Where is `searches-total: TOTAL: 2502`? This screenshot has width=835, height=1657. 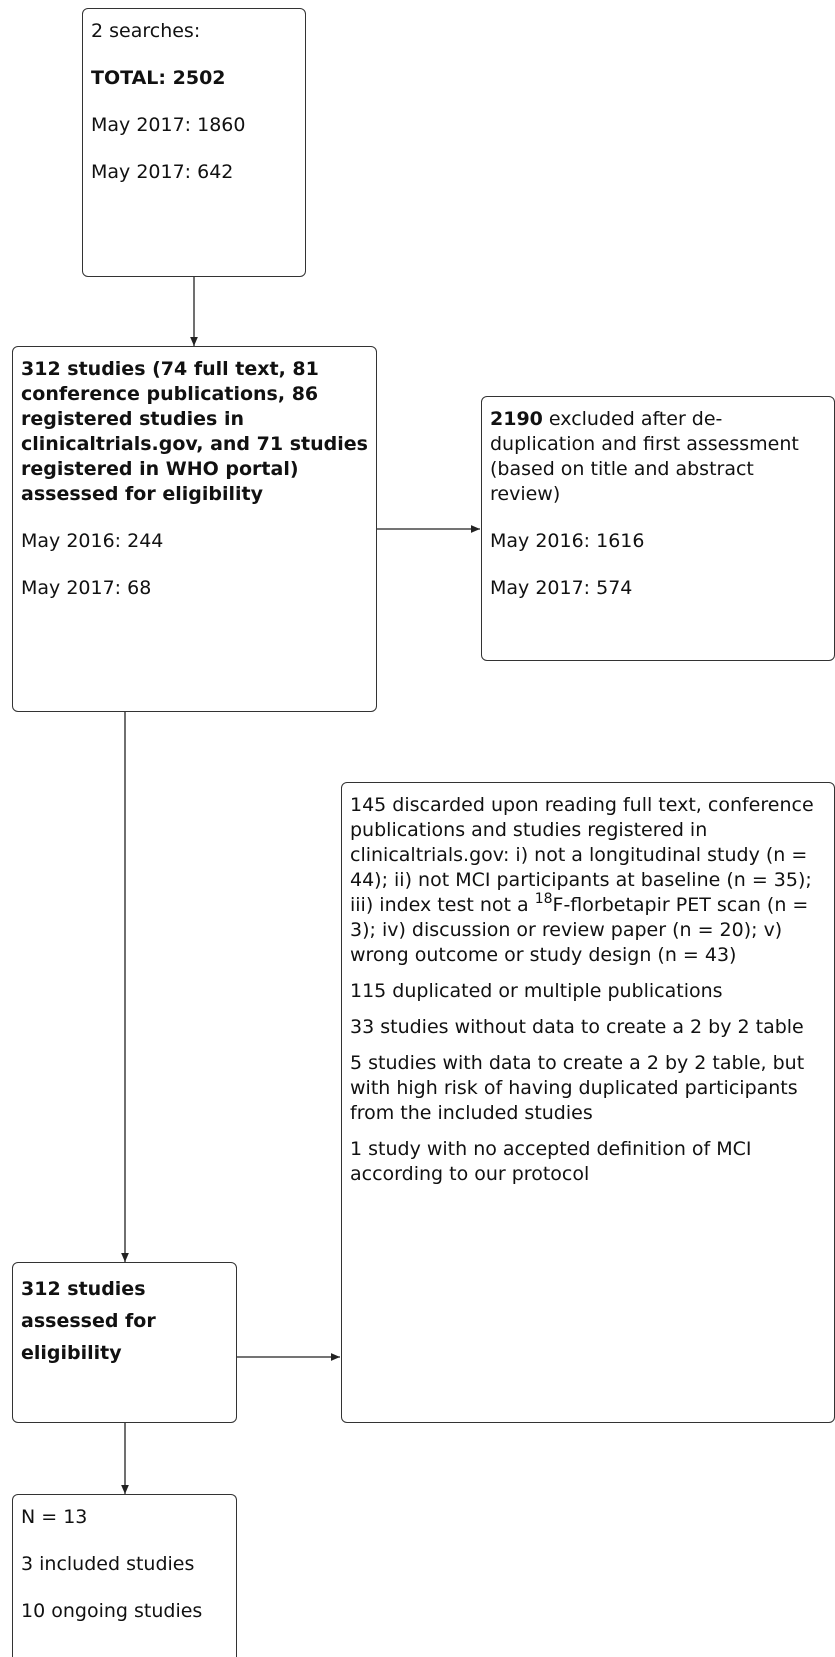 searches-total: TOTAL: 2502 is located at coordinates (158, 78).